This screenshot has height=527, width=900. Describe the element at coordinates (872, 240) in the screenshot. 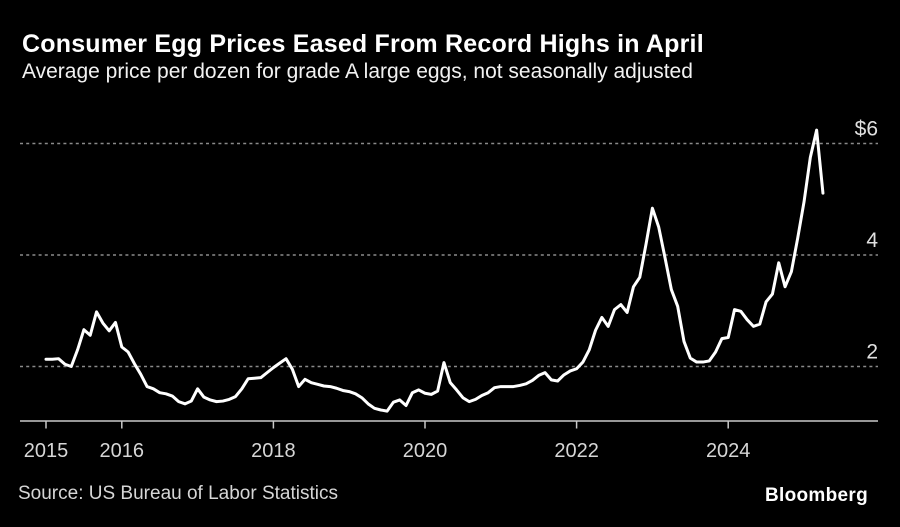

I see `y-axis-tick-label: 4` at that location.